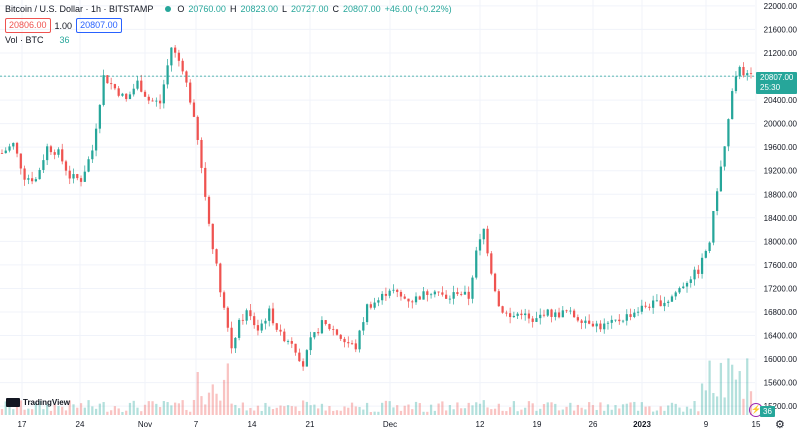 The width and height of the screenshot is (800, 431). What do you see at coordinates (389, 424) in the screenshot?
I see `time-axis: 17 24 Nov 7 14 21 Dec 12 19 26 2023 9 15` at bounding box center [389, 424].